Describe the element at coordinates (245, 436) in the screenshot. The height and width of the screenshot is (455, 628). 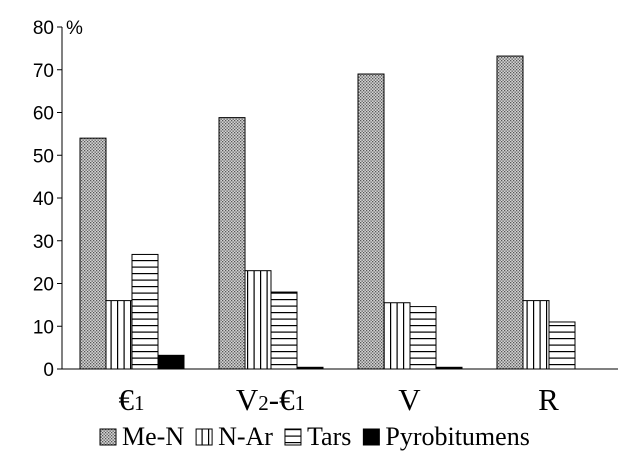
I see `legend-label: N-Ar` at that location.